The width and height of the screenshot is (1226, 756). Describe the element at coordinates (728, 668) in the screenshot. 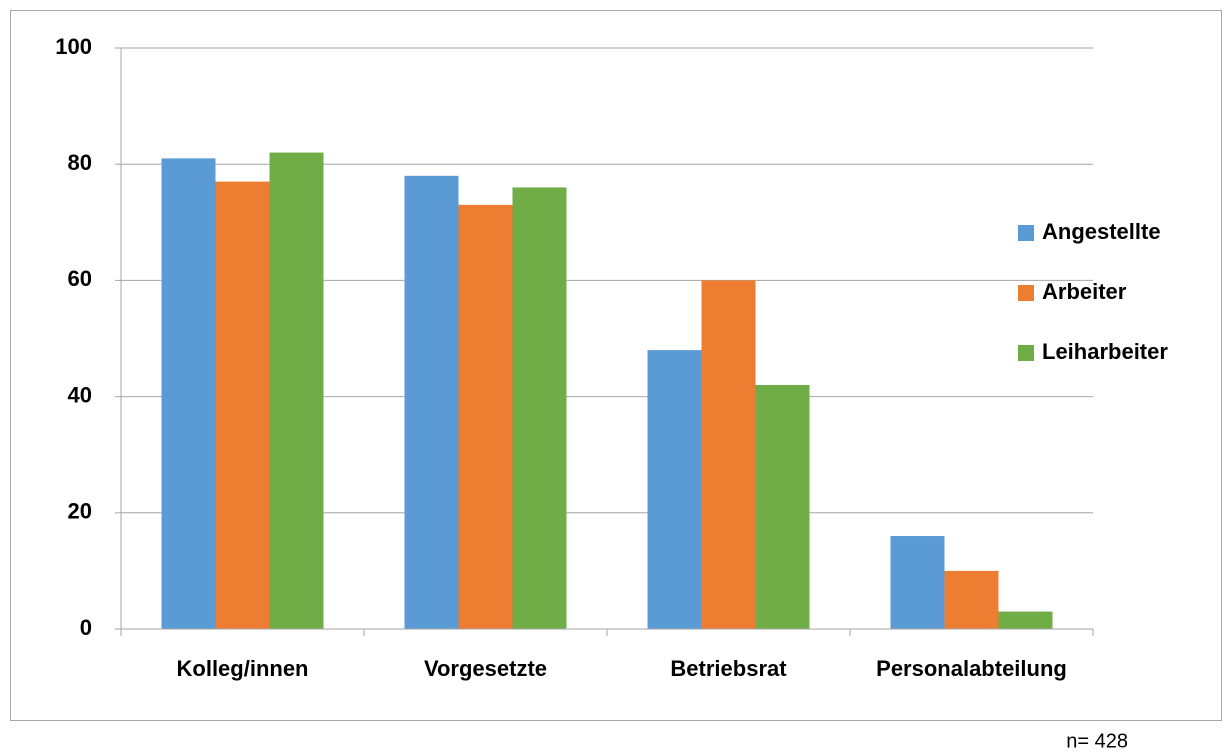

I see `x-tick-label: Betriebsrat` at that location.